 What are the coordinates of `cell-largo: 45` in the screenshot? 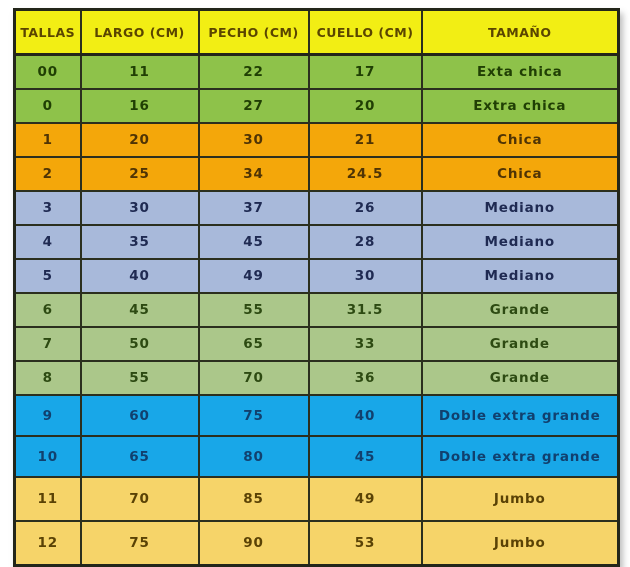 It's located at (139, 310).